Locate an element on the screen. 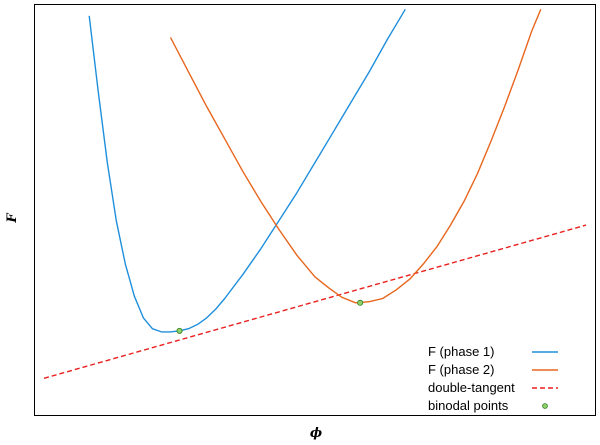 The width and height of the screenshot is (600, 445). legend-label-f-phase-2: F (phase 2) is located at coordinates (461, 369).